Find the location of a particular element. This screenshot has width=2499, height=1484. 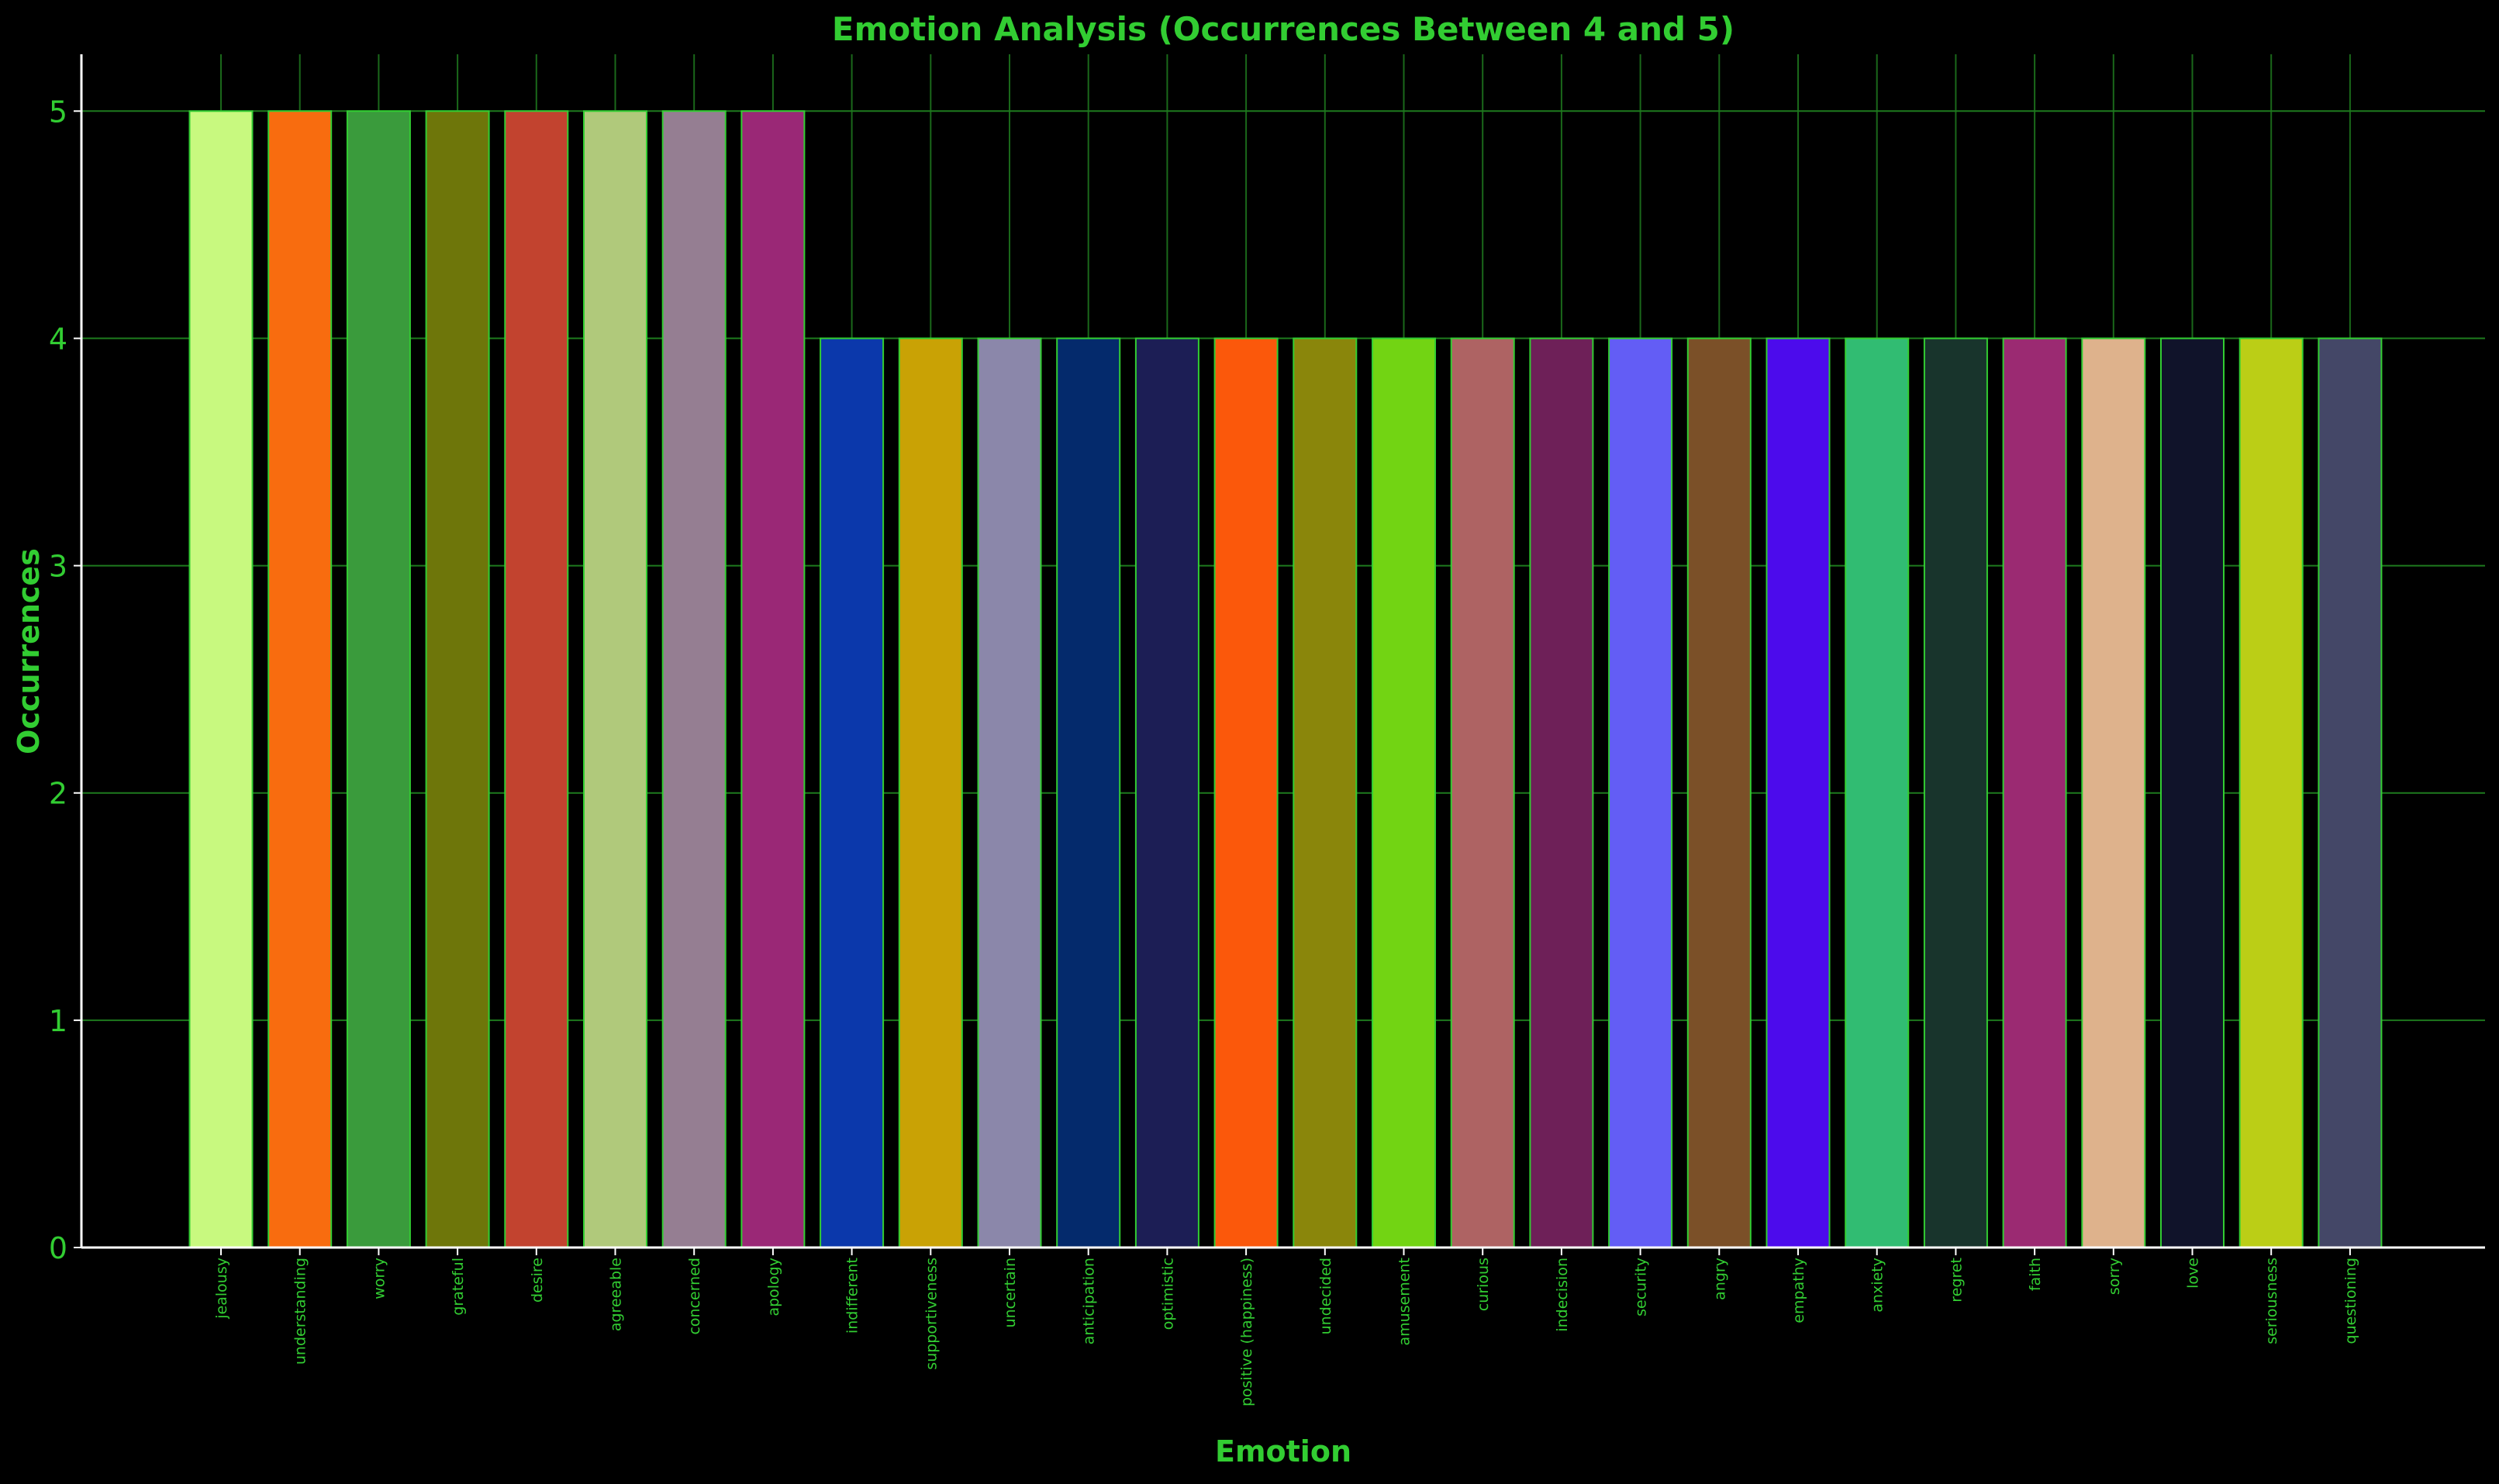

y-axis-ticks: 0 1 2 3 4 5 is located at coordinates (65, 680).